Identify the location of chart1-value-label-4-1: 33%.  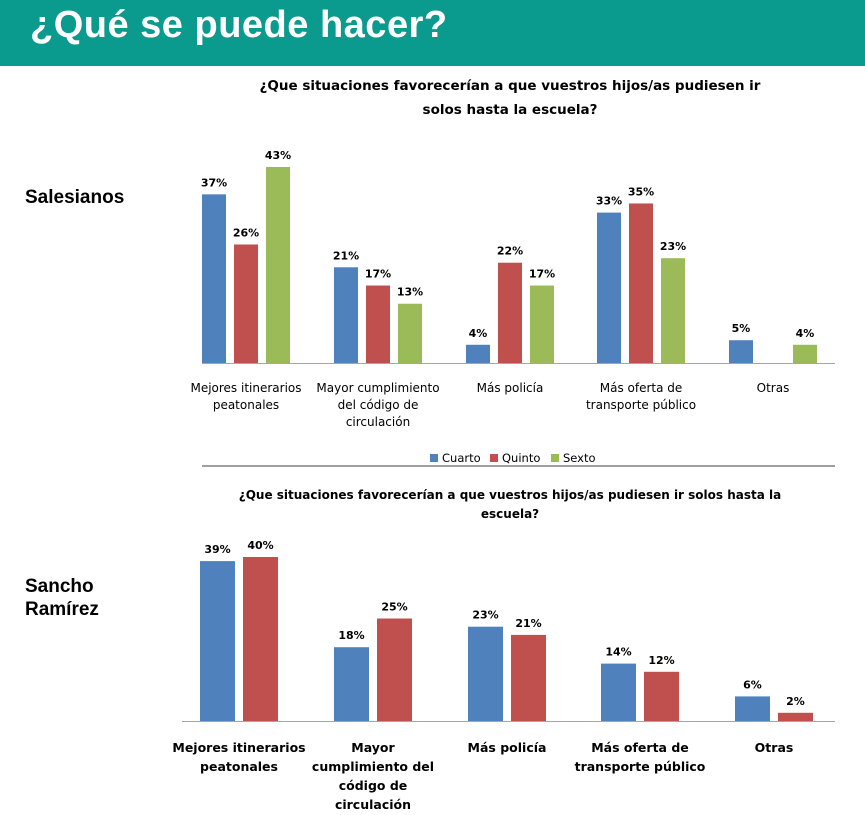
(609, 201).